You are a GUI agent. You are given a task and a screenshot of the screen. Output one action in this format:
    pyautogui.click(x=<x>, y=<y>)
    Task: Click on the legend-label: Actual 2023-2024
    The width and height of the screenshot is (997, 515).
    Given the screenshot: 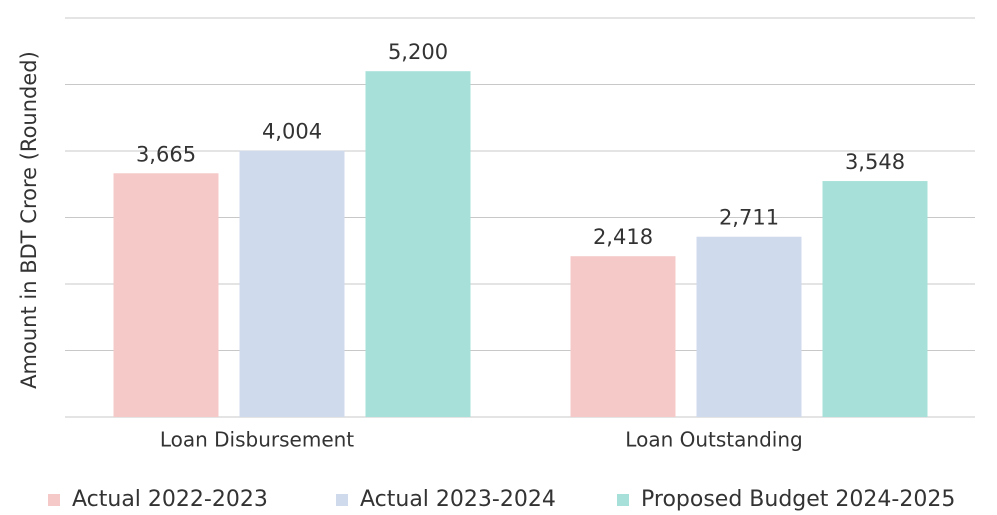 What is the action you would take?
    pyautogui.click(x=458, y=499)
    